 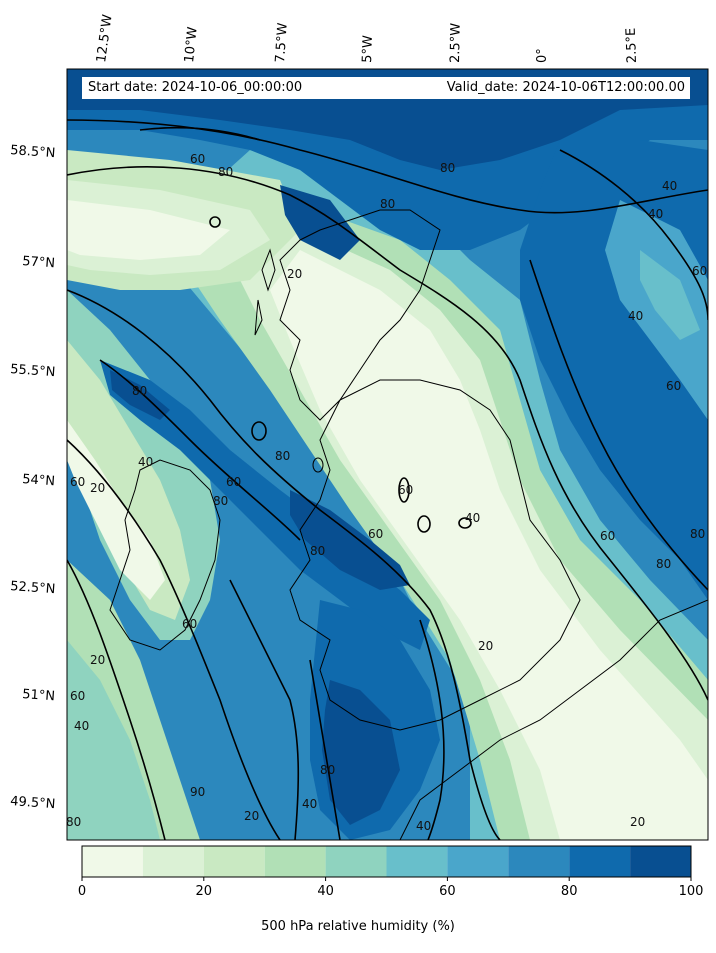 I want to click on colorbar, so click(x=386, y=861).